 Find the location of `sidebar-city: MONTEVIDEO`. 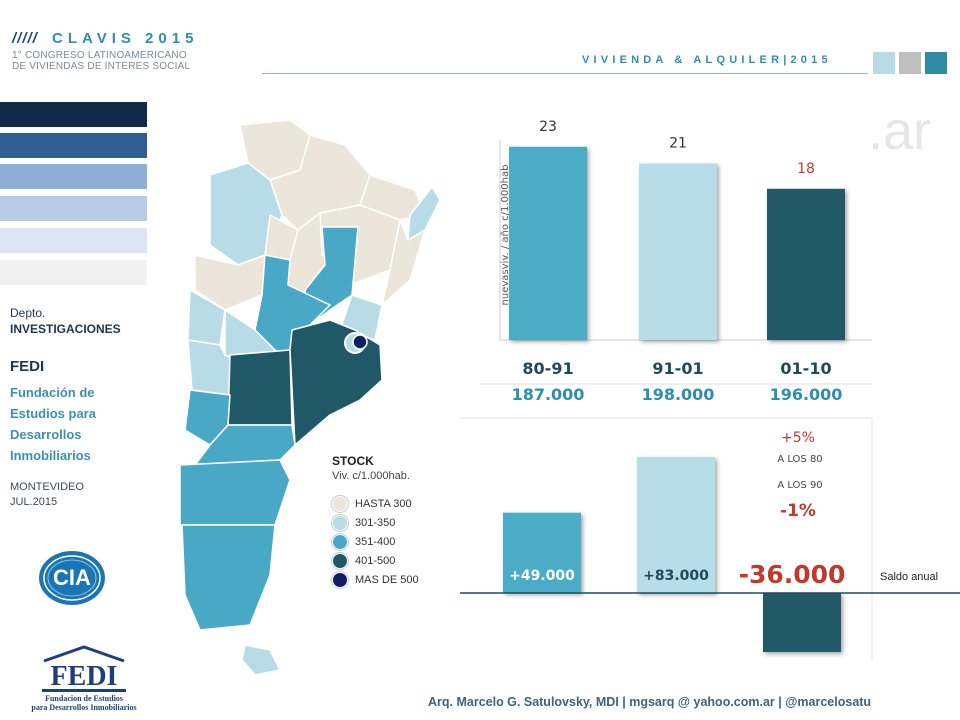

sidebar-city: MONTEVIDEO is located at coordinates (47, 487).